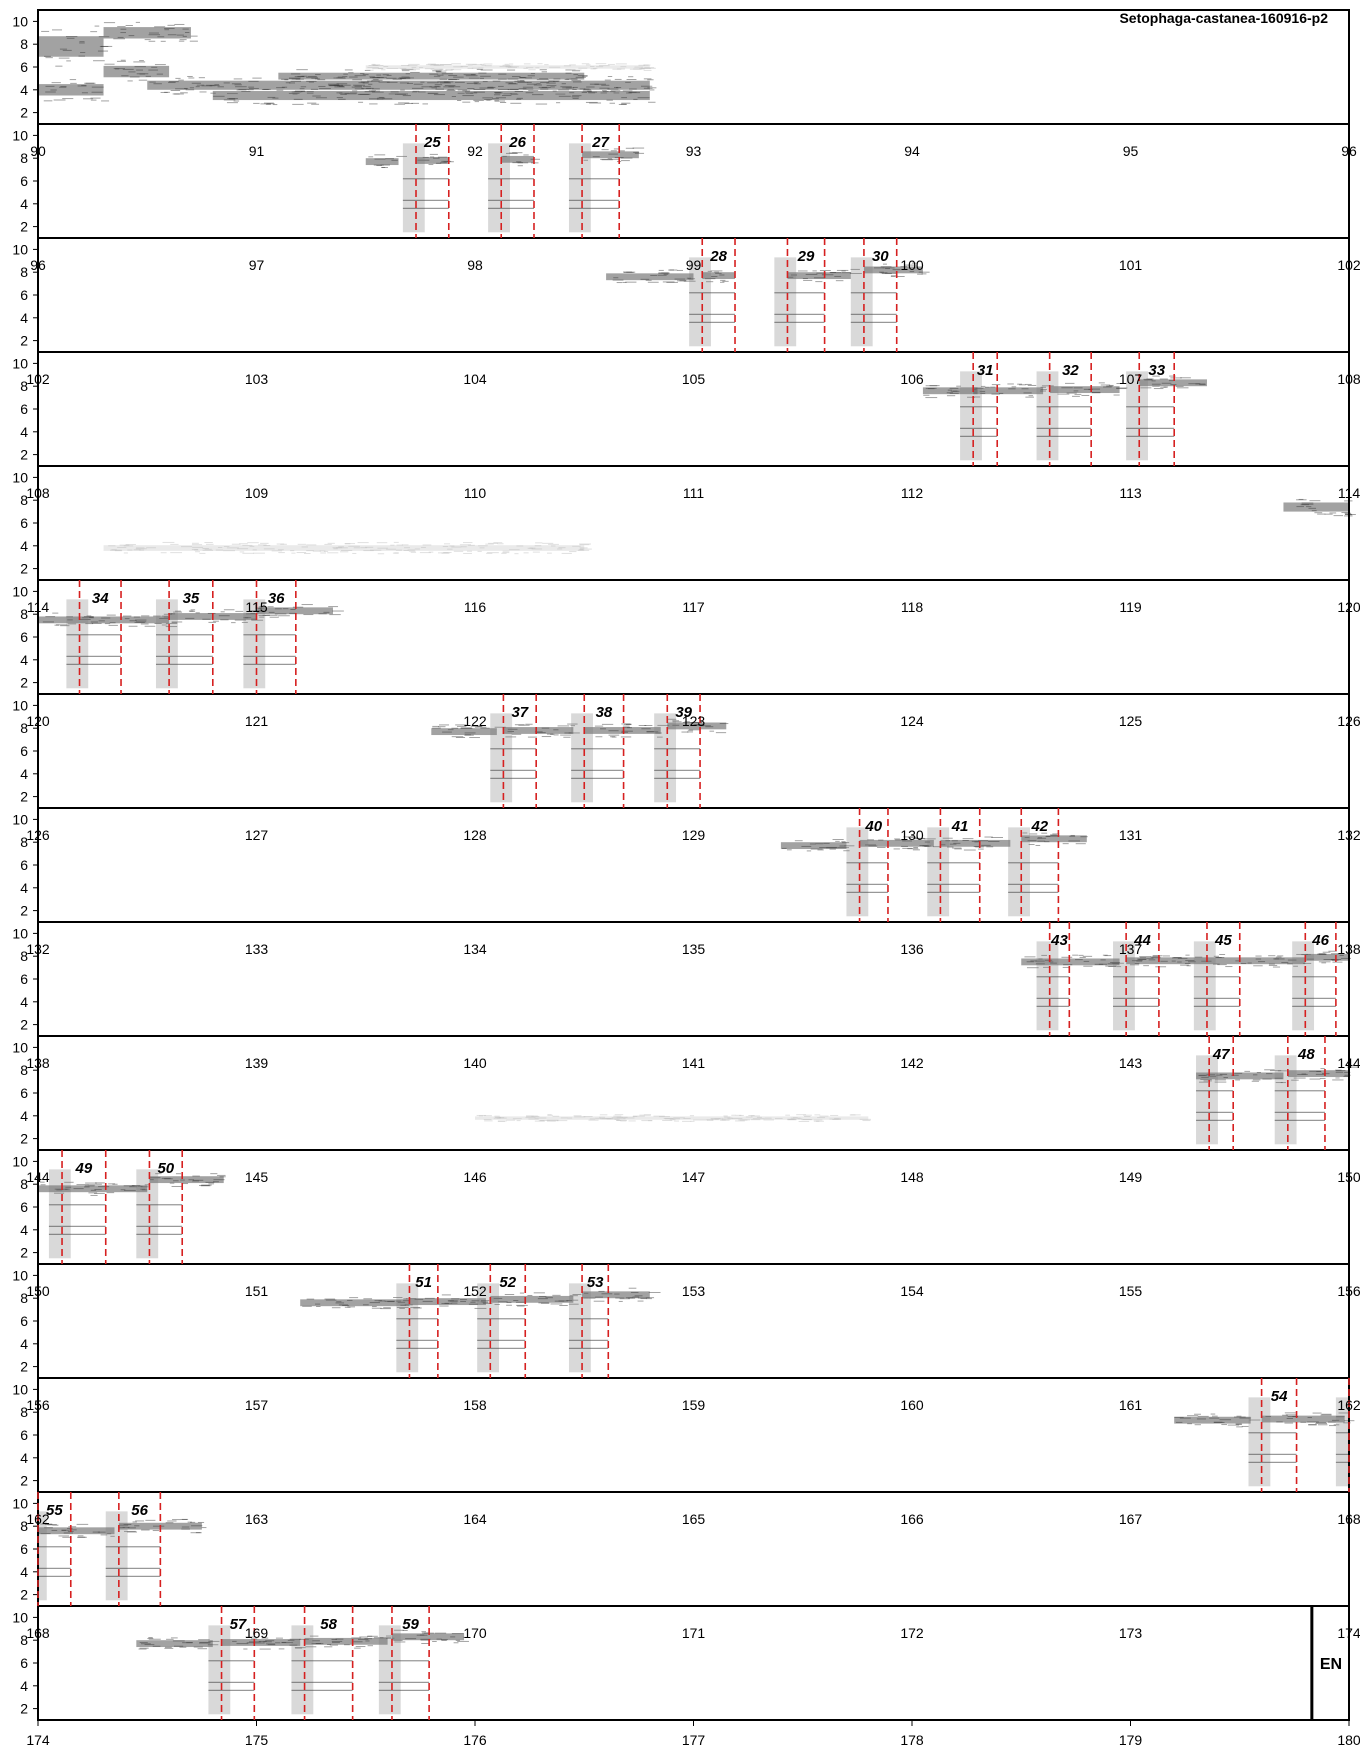  I want to click on selection-label: 39, so click(683, 712).